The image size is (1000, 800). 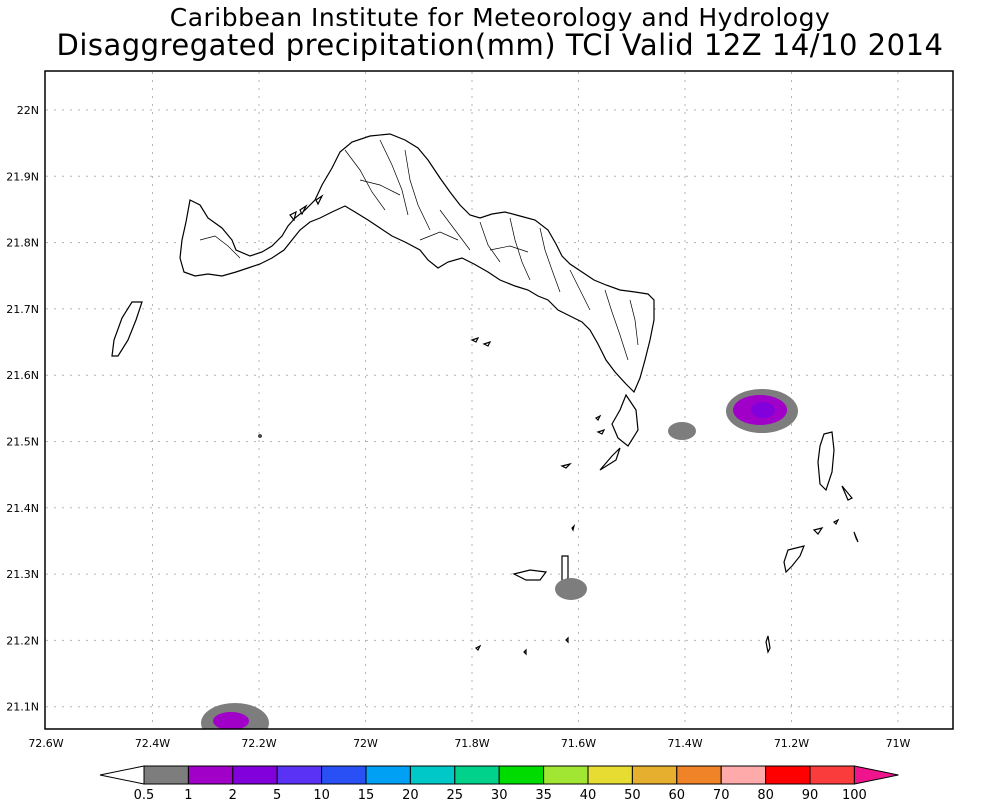 I want to click on lon-tick-label: 72.2W, so click(x=258, y=743).